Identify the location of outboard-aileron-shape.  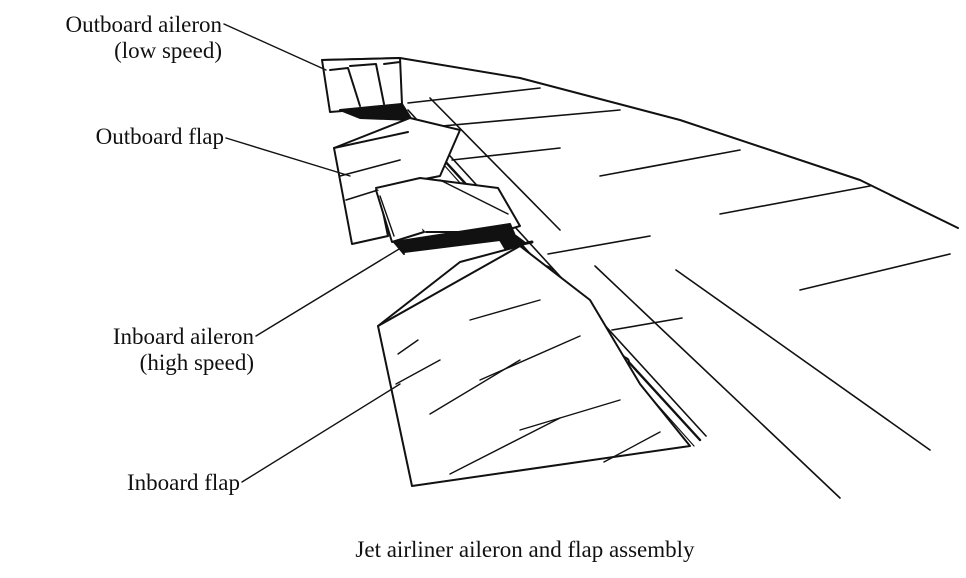
(362, 85).